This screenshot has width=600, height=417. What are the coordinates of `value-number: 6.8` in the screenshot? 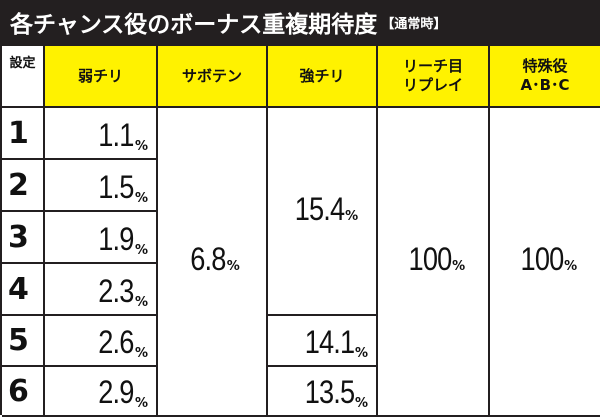 It's located at (208, 259).